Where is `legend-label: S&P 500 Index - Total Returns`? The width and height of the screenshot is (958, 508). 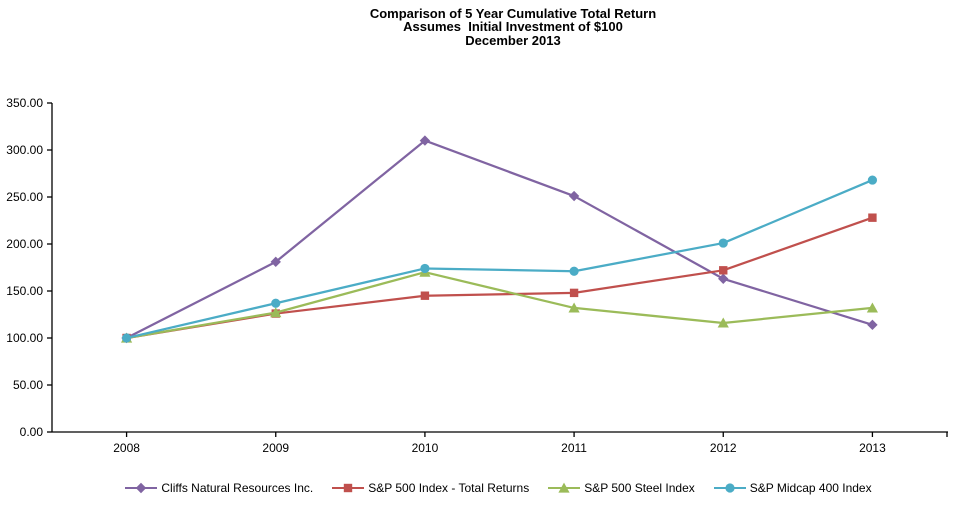 legend-label: S&P 500 Index - Total Returns is located at coordinates (449, 488).